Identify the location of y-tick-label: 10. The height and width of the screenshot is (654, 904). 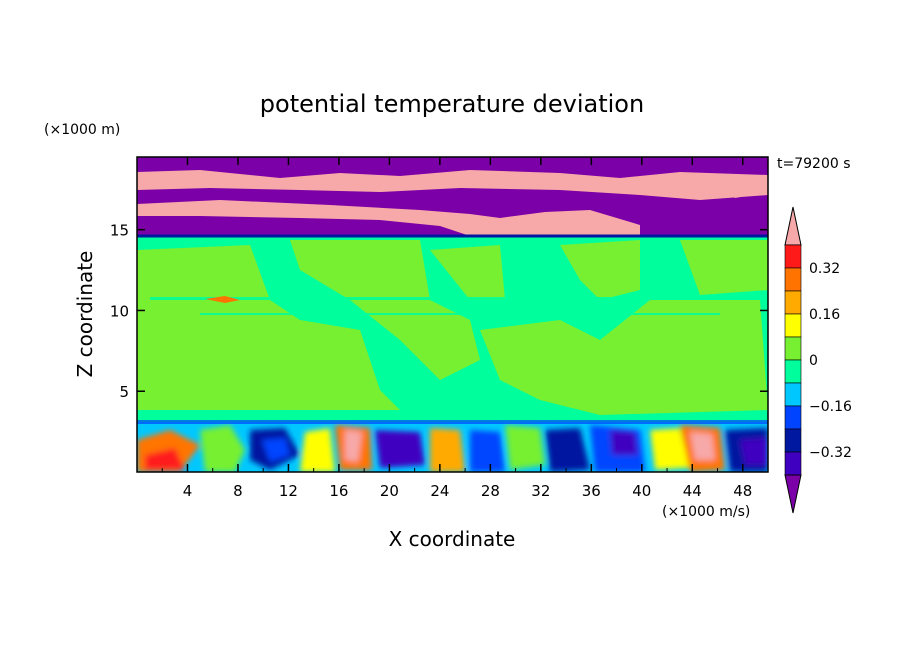
(119, 311).